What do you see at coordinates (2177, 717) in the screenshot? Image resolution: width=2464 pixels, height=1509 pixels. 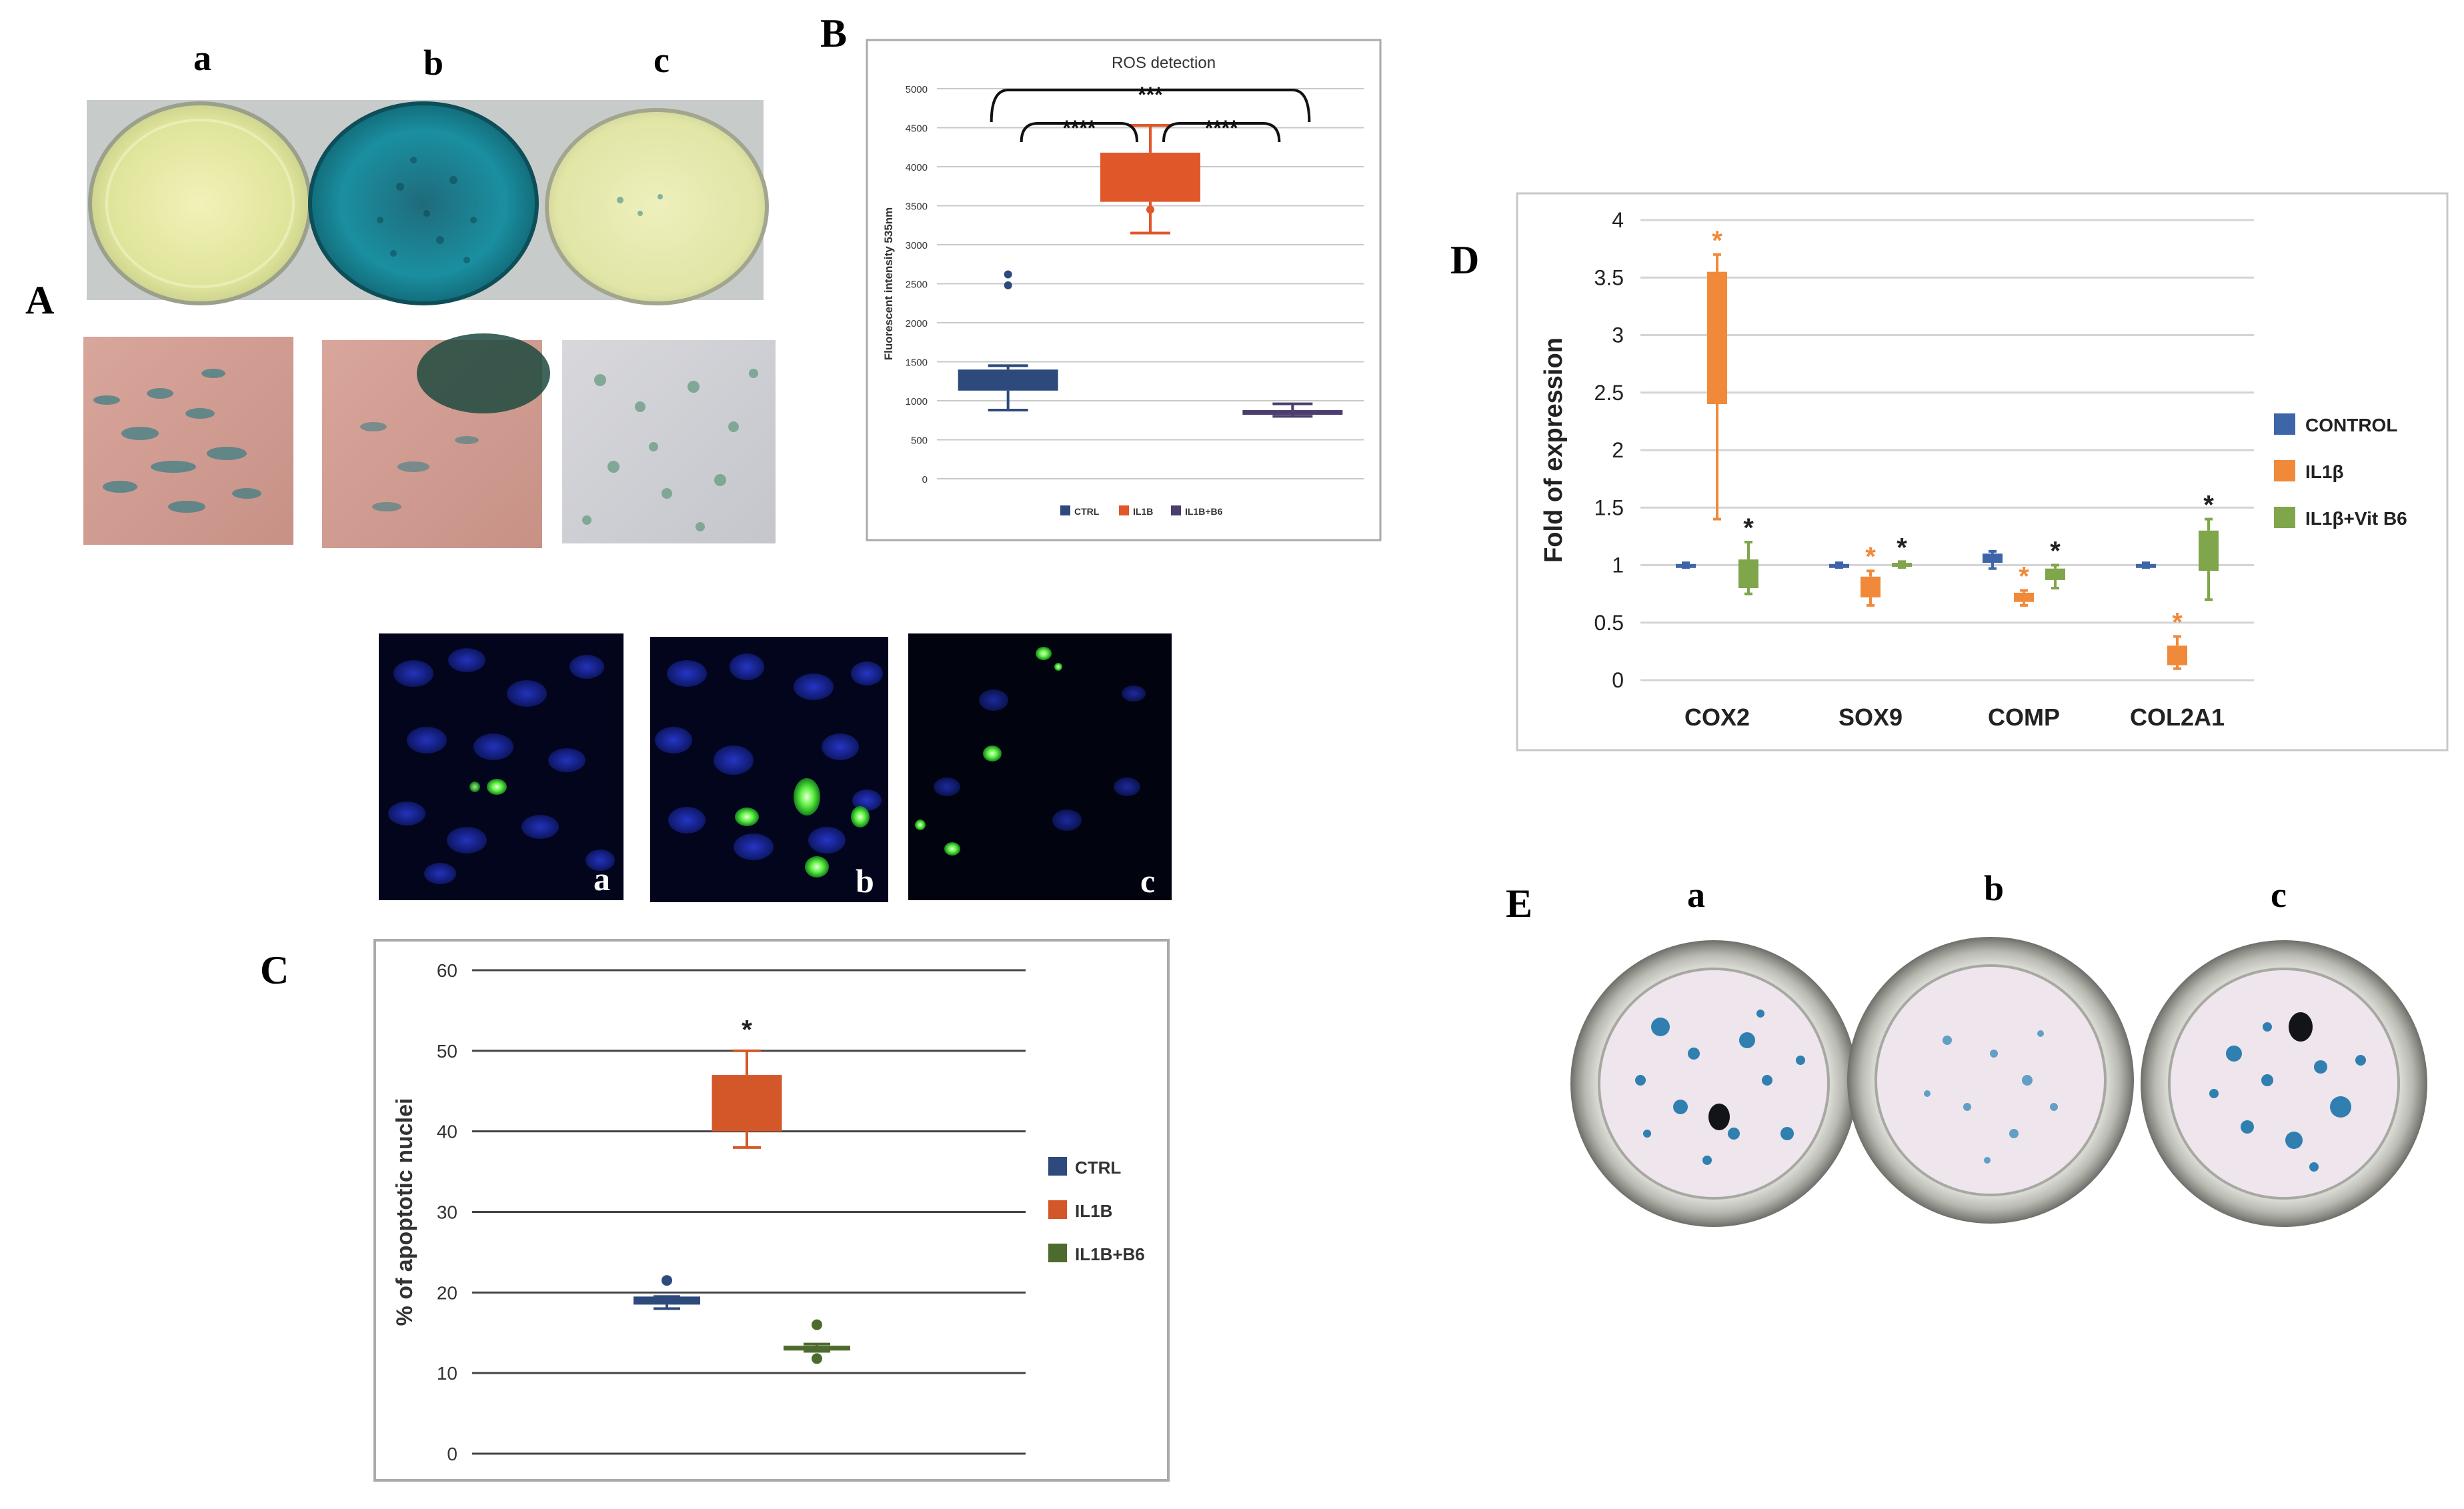 I see `chart-d-category-label: COL2A1` at bounding box center [2177, 717].